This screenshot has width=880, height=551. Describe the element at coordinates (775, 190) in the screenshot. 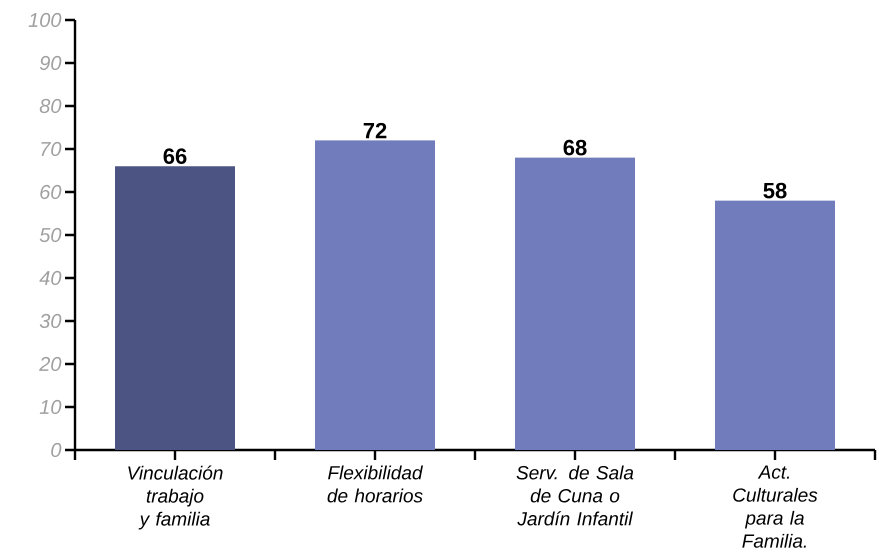

I see `data-label: 58` at that location.